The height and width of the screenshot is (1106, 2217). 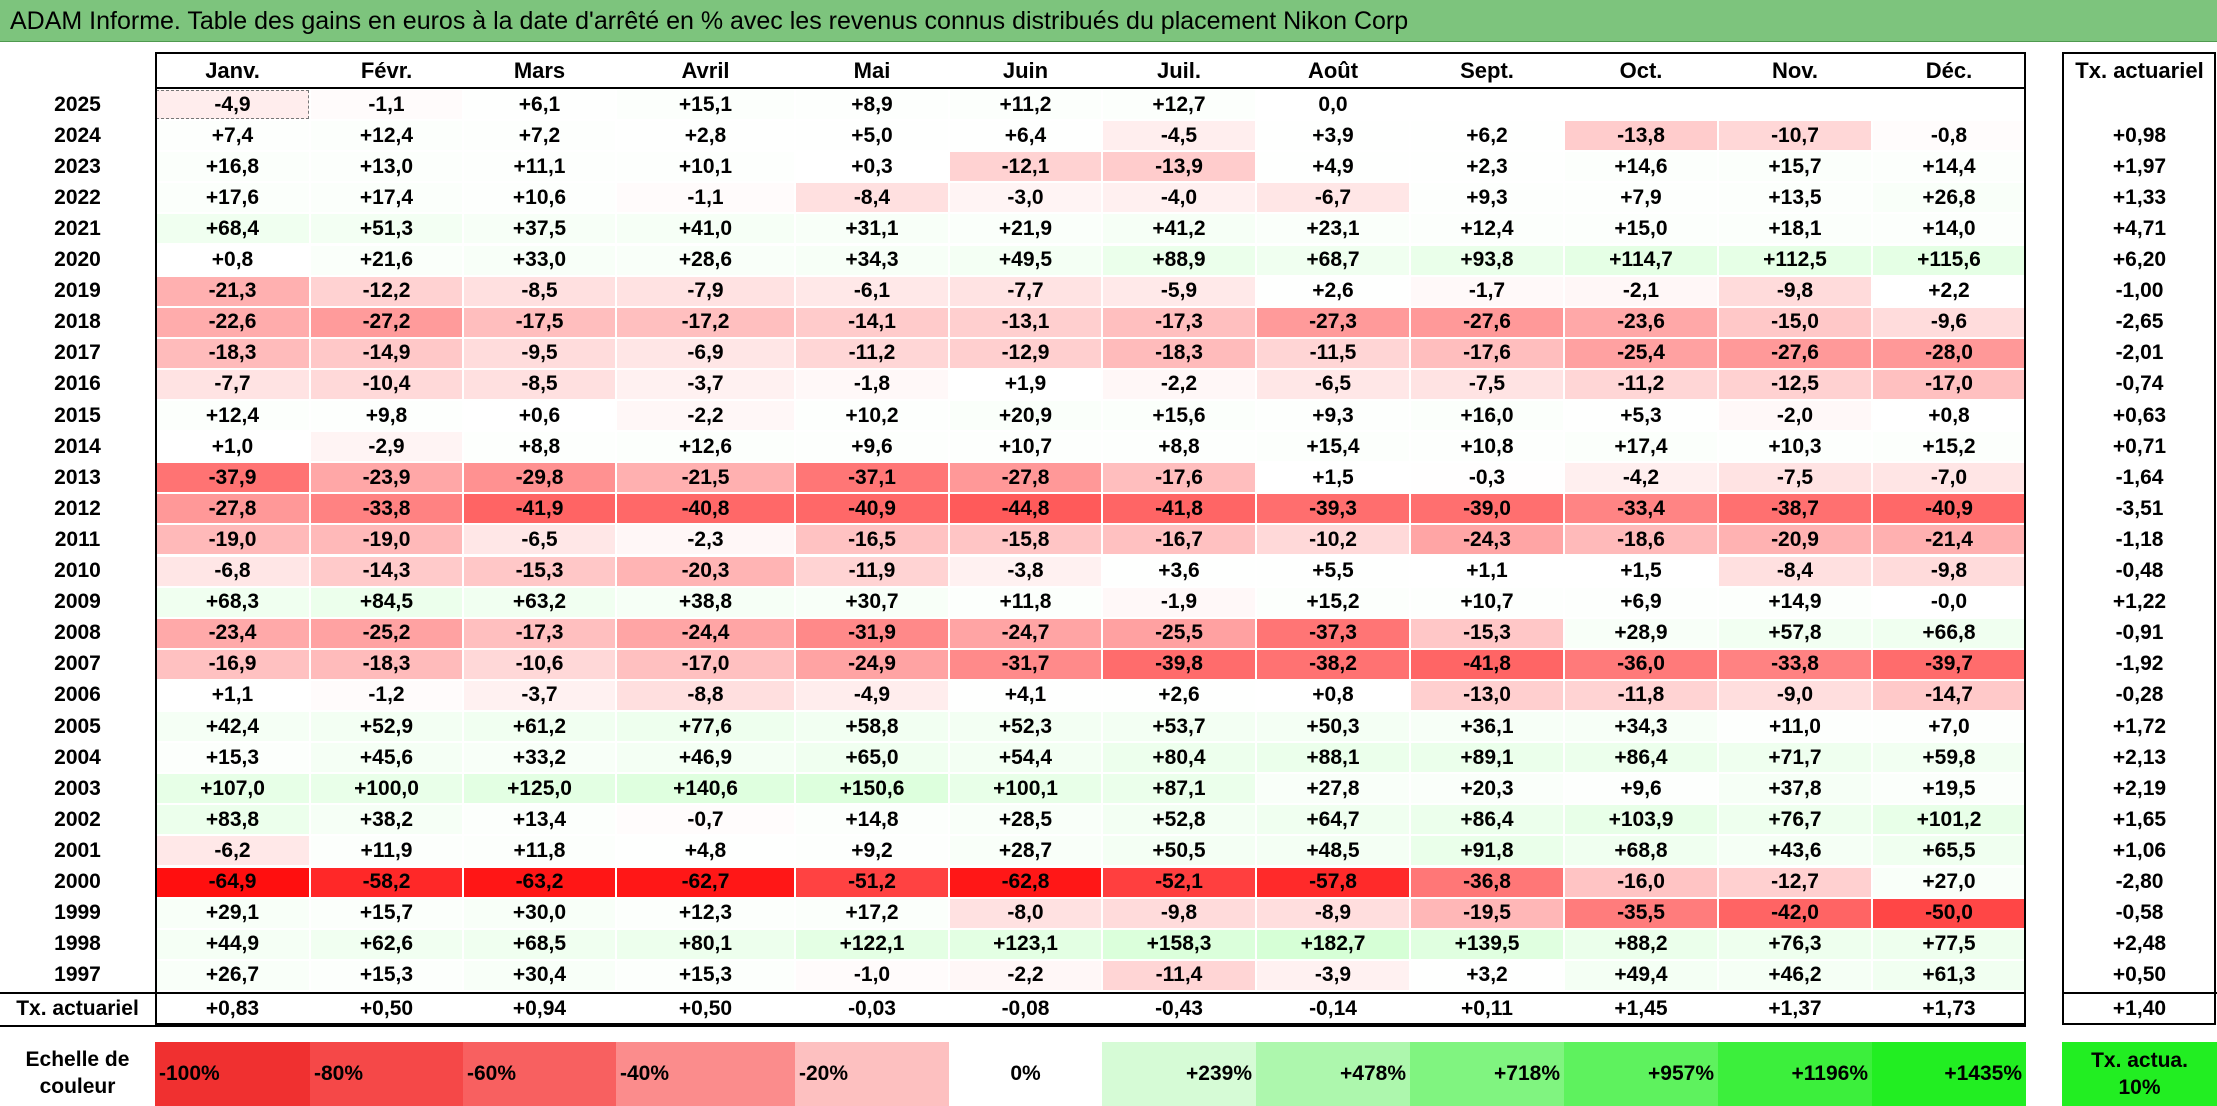 What do you see at coordinates (705, 291) in the screenshot?
I see `table-cell: -7,9` at bounding box center [705, 291].